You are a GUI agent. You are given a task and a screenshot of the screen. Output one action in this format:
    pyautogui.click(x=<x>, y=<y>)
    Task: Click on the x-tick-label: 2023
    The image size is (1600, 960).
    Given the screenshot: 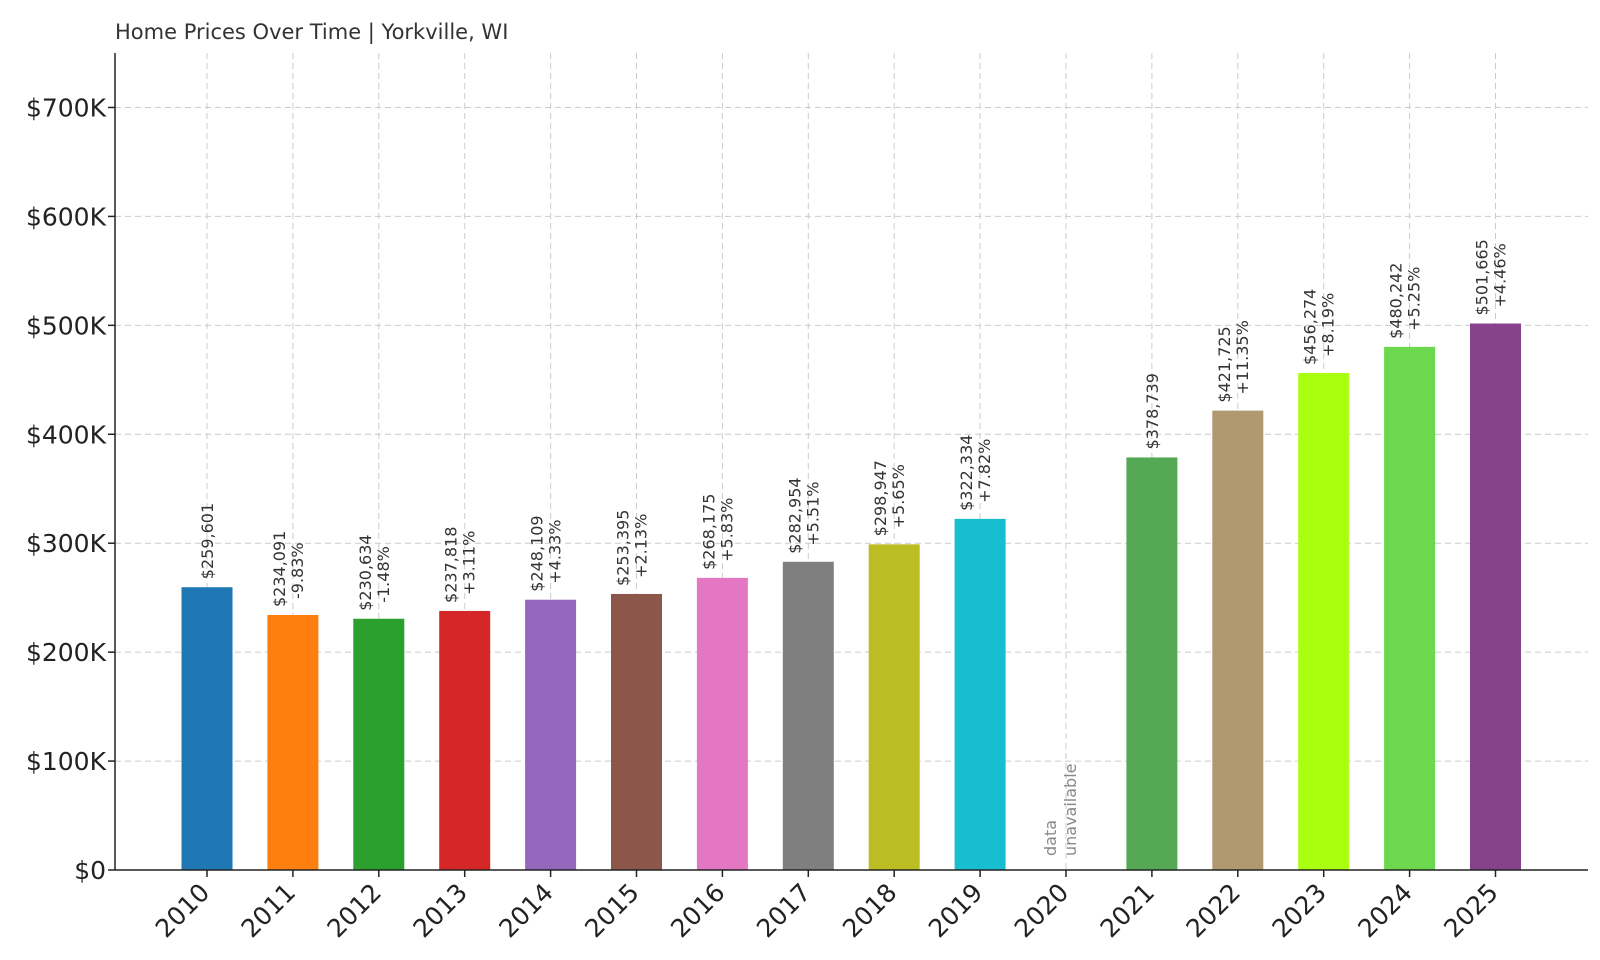 What is the action you would take?
    pyautogui.click(x=1298, y=910)
    